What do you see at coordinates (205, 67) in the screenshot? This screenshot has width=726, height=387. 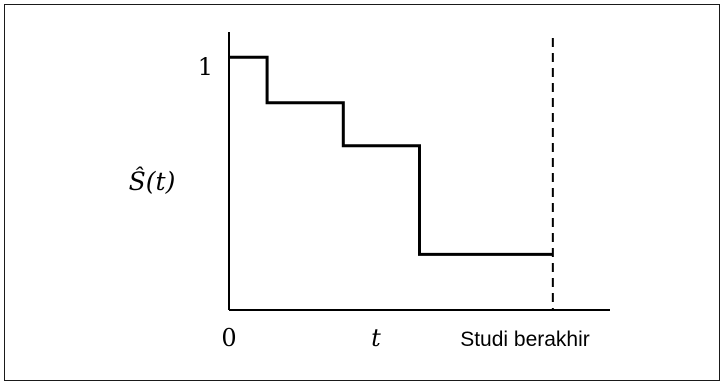 I see `y-tick-label-1: 1` at bounding box center [205, 67].